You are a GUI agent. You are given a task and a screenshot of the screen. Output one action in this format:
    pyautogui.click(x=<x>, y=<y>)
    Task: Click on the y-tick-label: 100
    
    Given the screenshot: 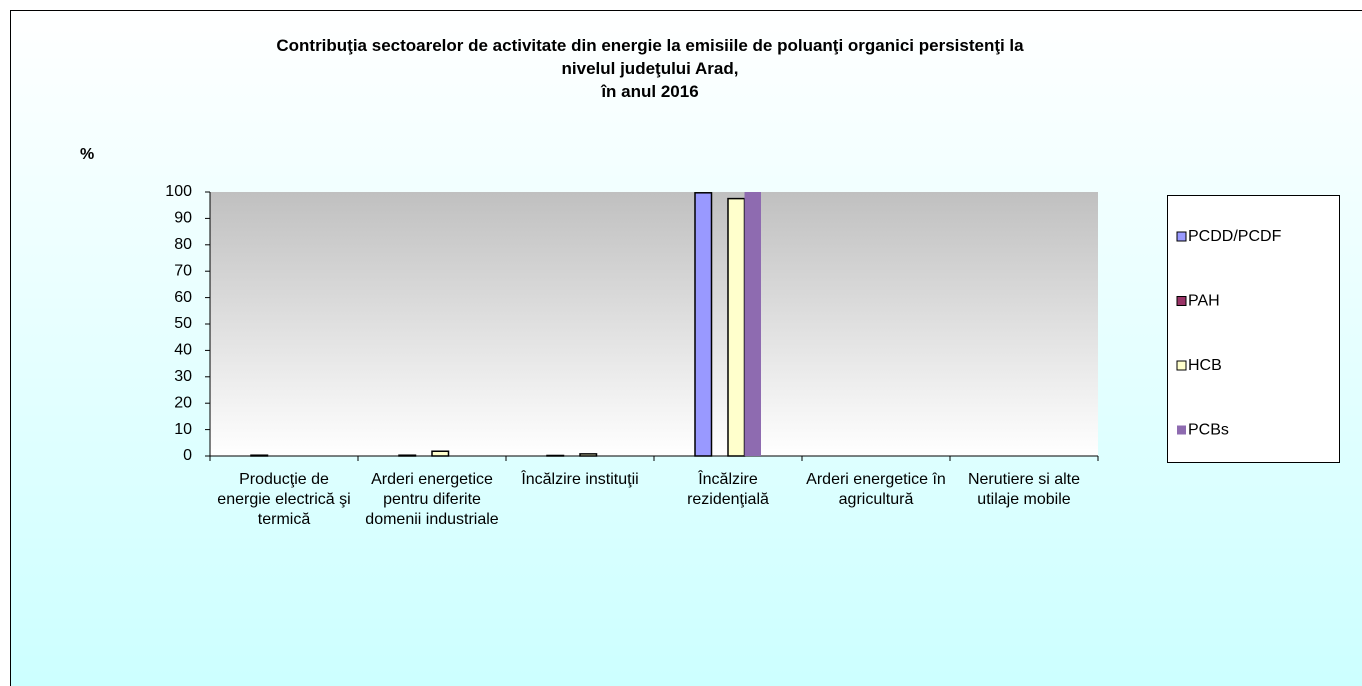 What is the action you would take?
    pyautogui.click(x=178, y=191)
    